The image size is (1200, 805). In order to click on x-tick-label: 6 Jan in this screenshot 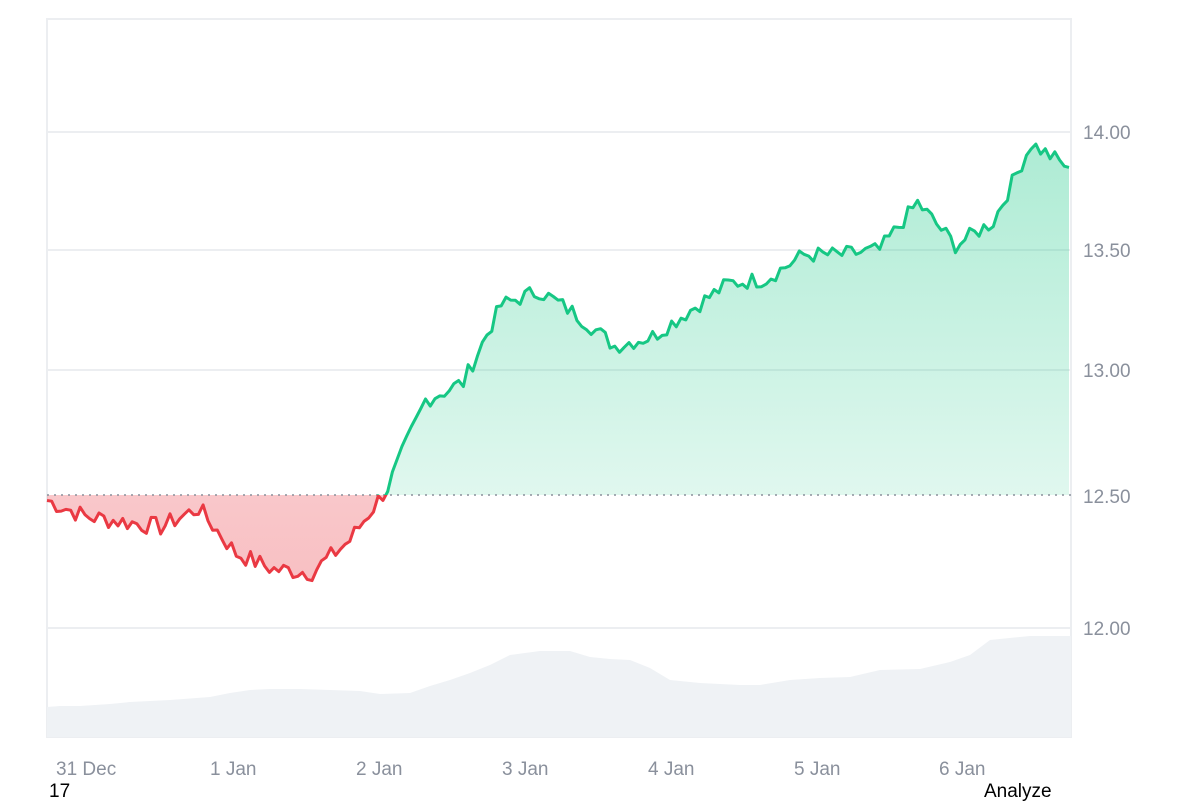, I will do `click(962, 769)`.